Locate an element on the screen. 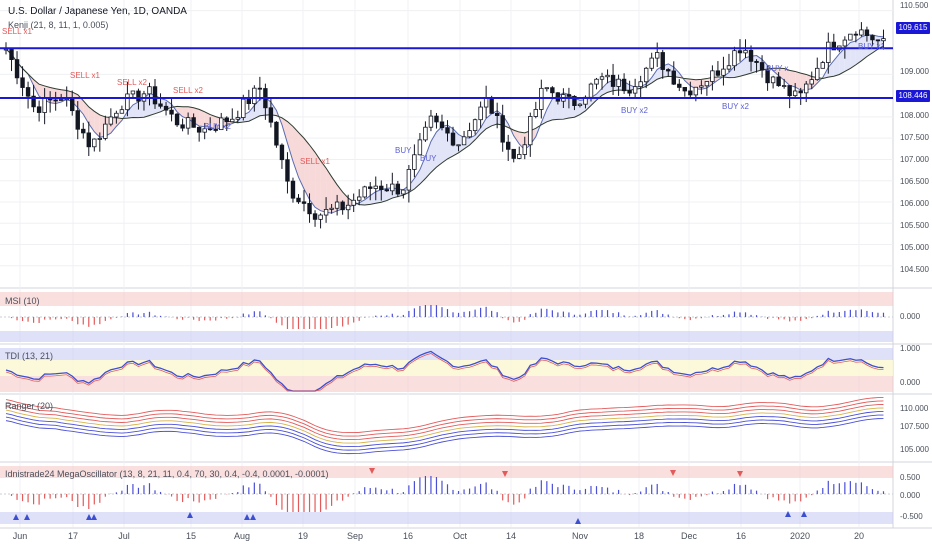  time-axis-label: 18 is located at coordinates (639, 536).